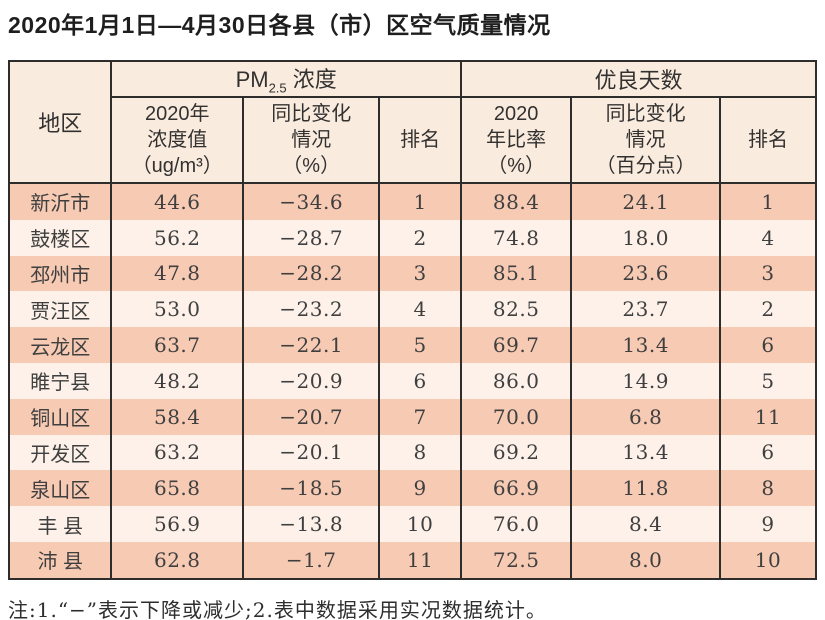  Describe the element at coordinates (516, 237) in the screenshot. I see `value-cell: 74.8` at that location.